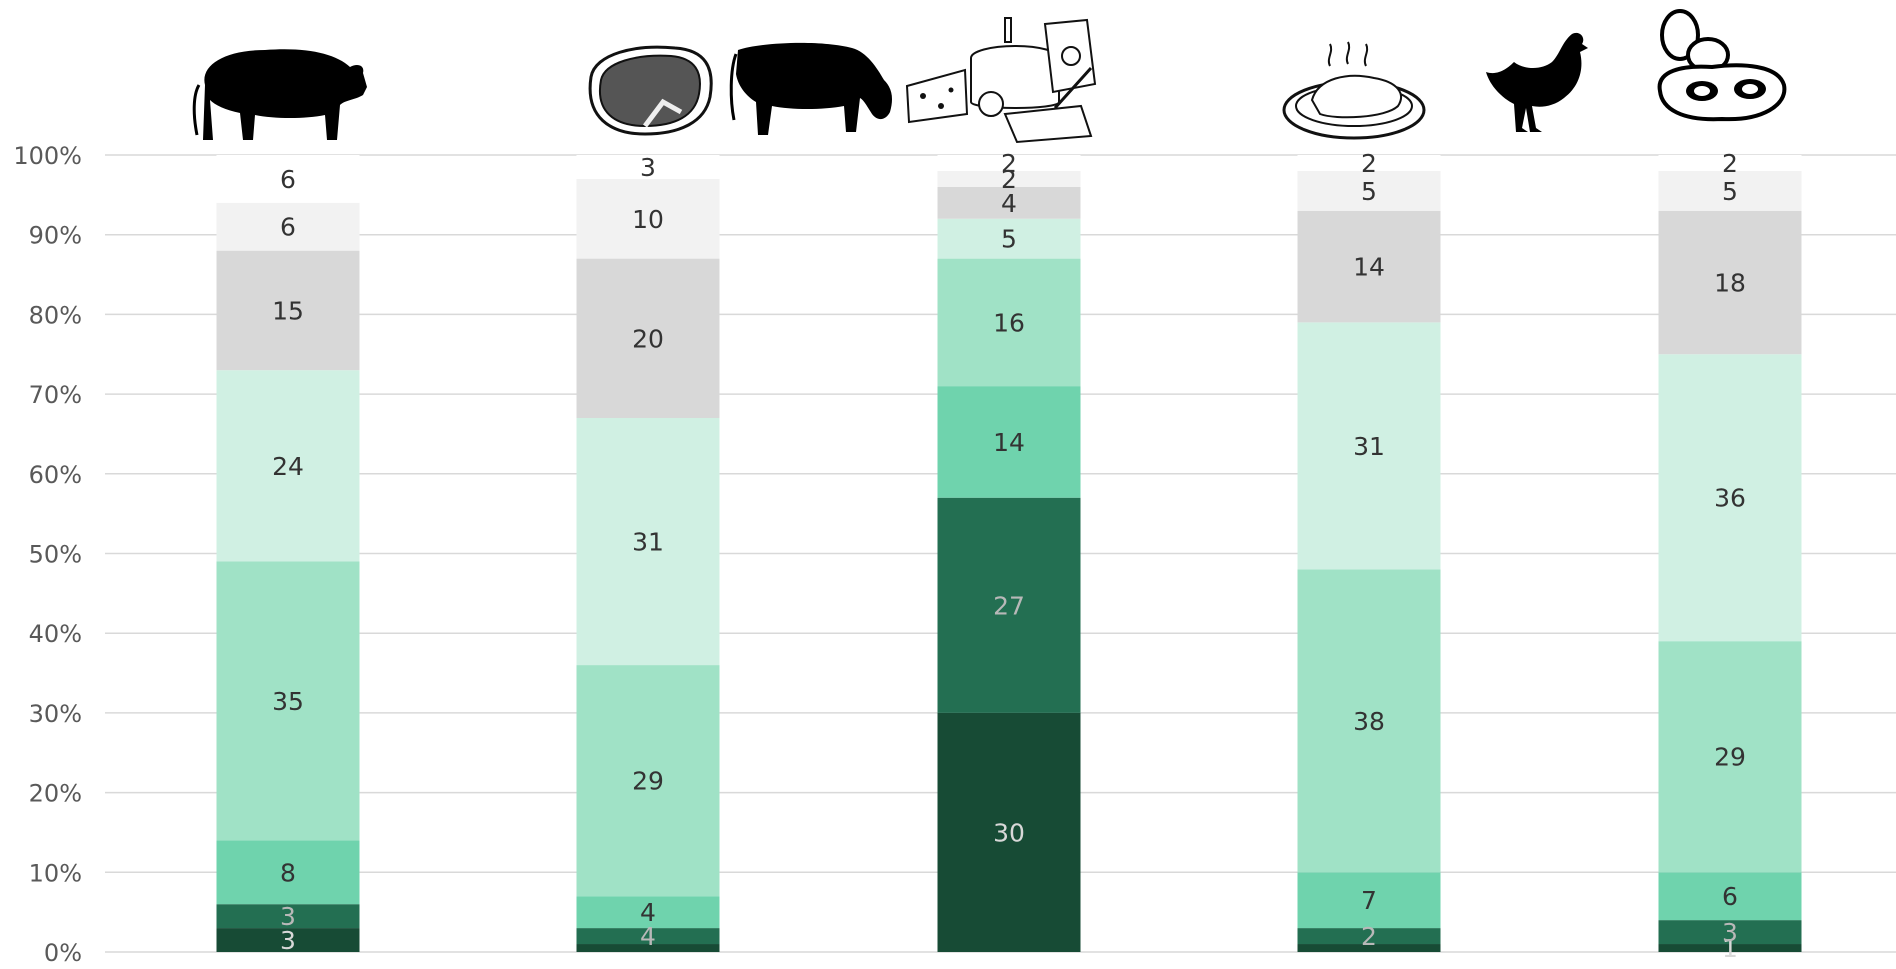 The image size is (1896, 969). Describe the element at coordinates (55, 315) in the screenshot. I see `y-tick-label: 80%` at that location.